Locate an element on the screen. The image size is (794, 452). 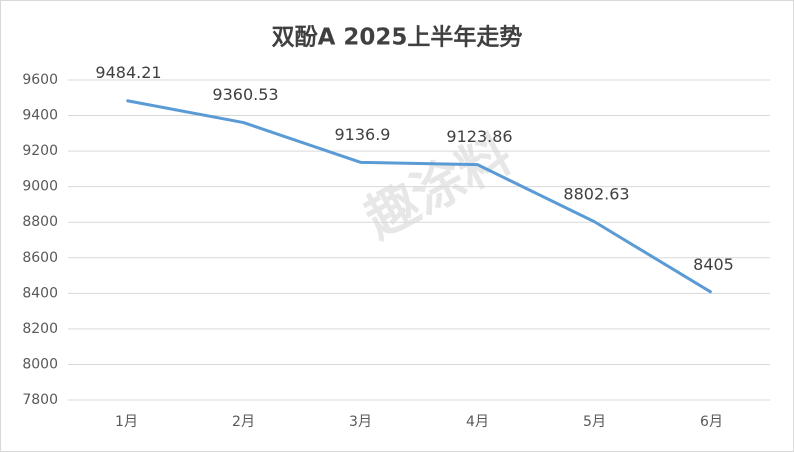
data-label: 9123.86 is located at coordinates (479, 136).